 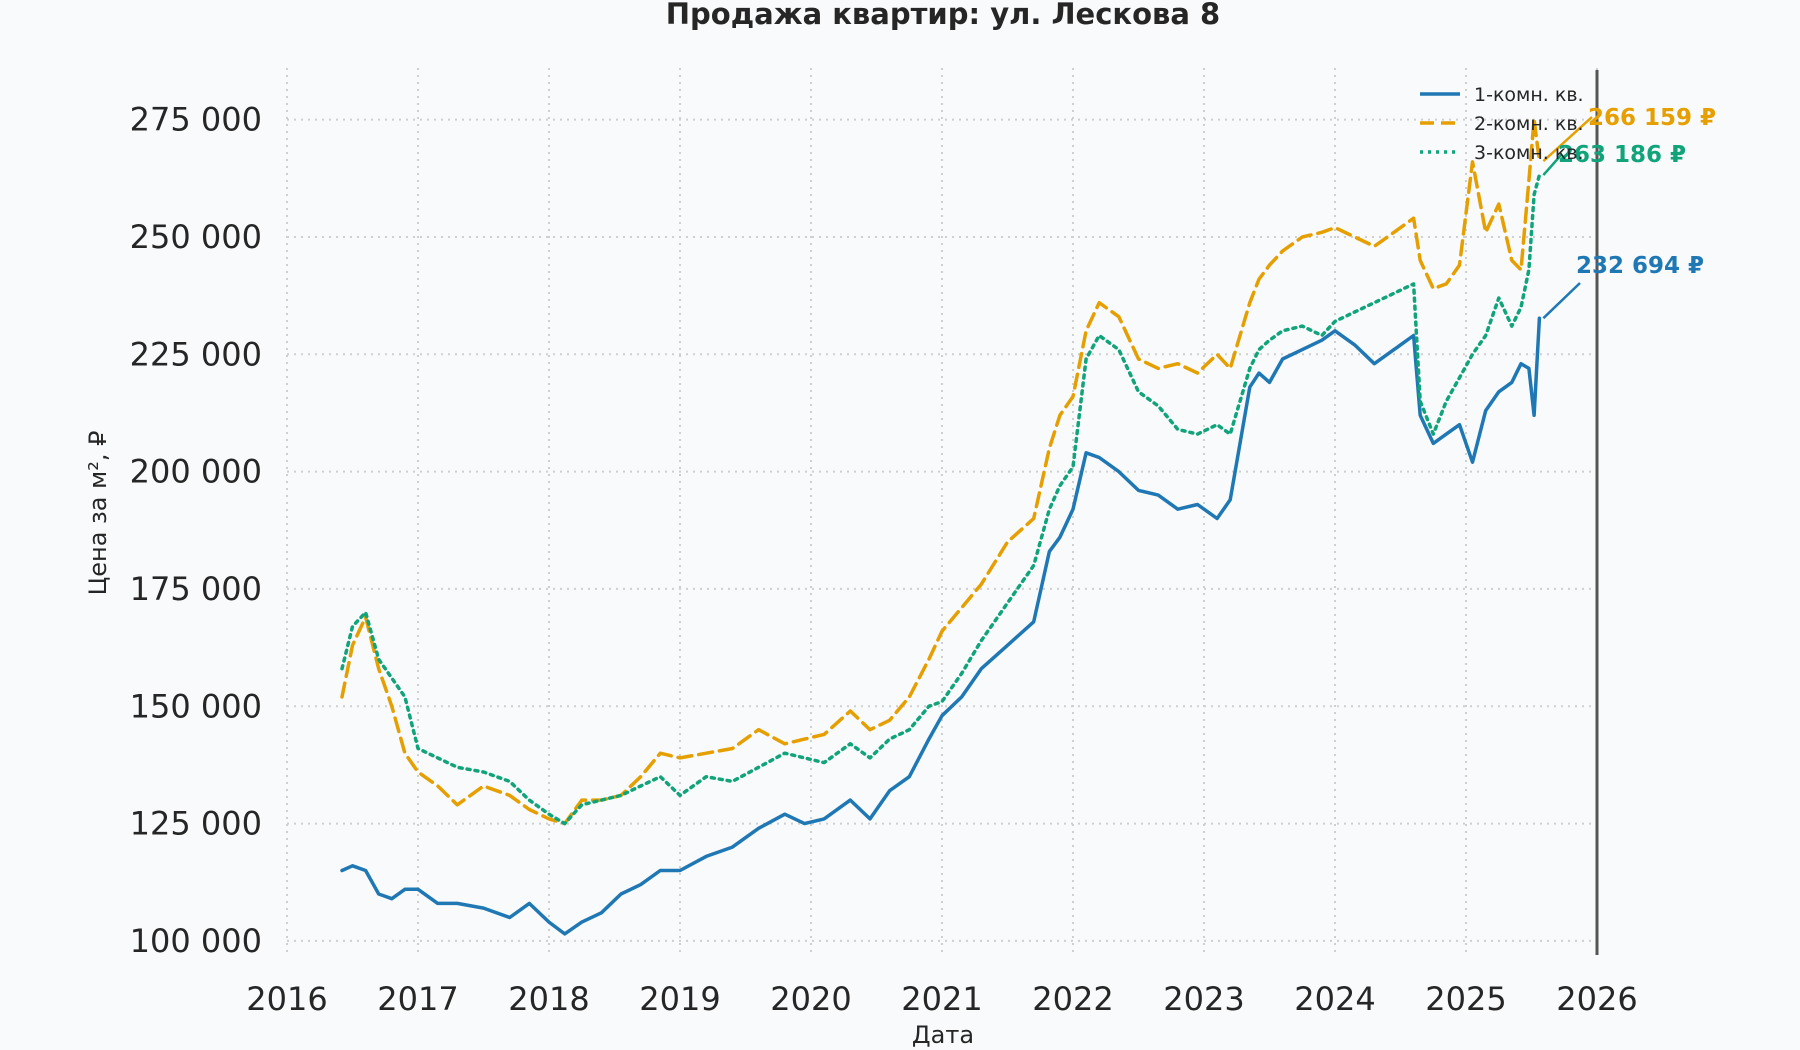 I want to click on y-tick-label: 125 000, so click(x=196, y=824).